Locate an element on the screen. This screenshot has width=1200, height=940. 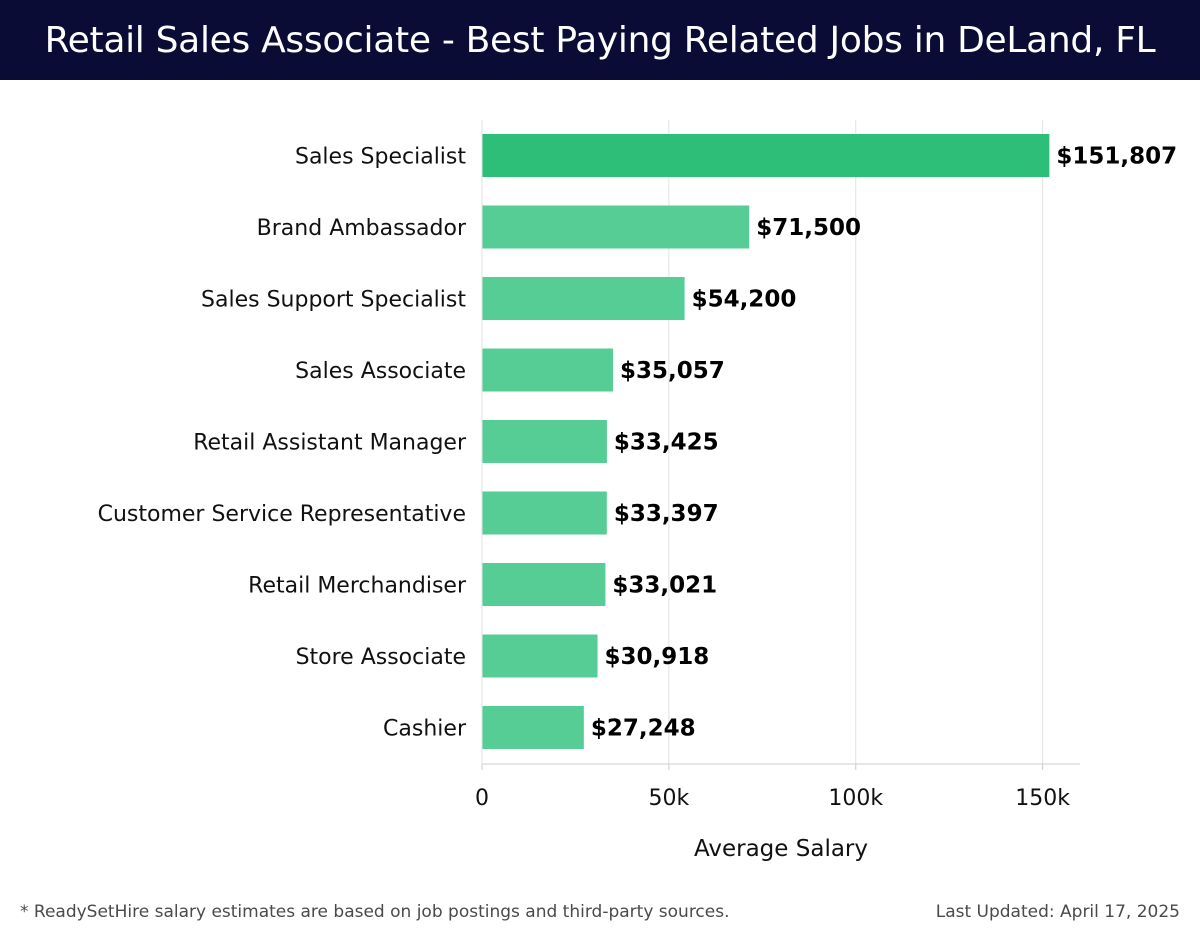
category-label: Retail Assistant Manager is located at coordinates (330, 443).